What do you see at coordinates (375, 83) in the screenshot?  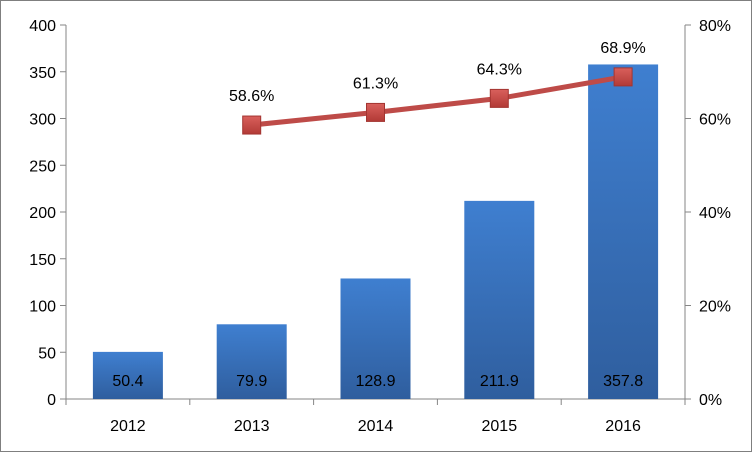 I see `line-data-label: 61.3%` at bounding box center [375, 83].